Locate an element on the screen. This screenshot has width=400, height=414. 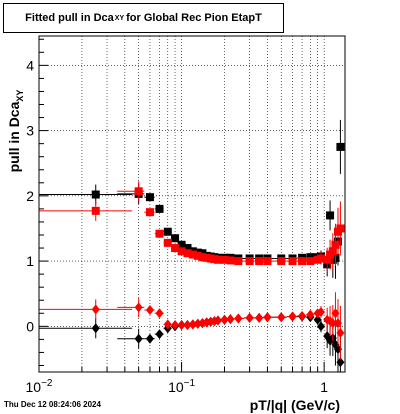
chart-title-tail: for Global Rec Pion EtapT is located at coordinates (194, 18).